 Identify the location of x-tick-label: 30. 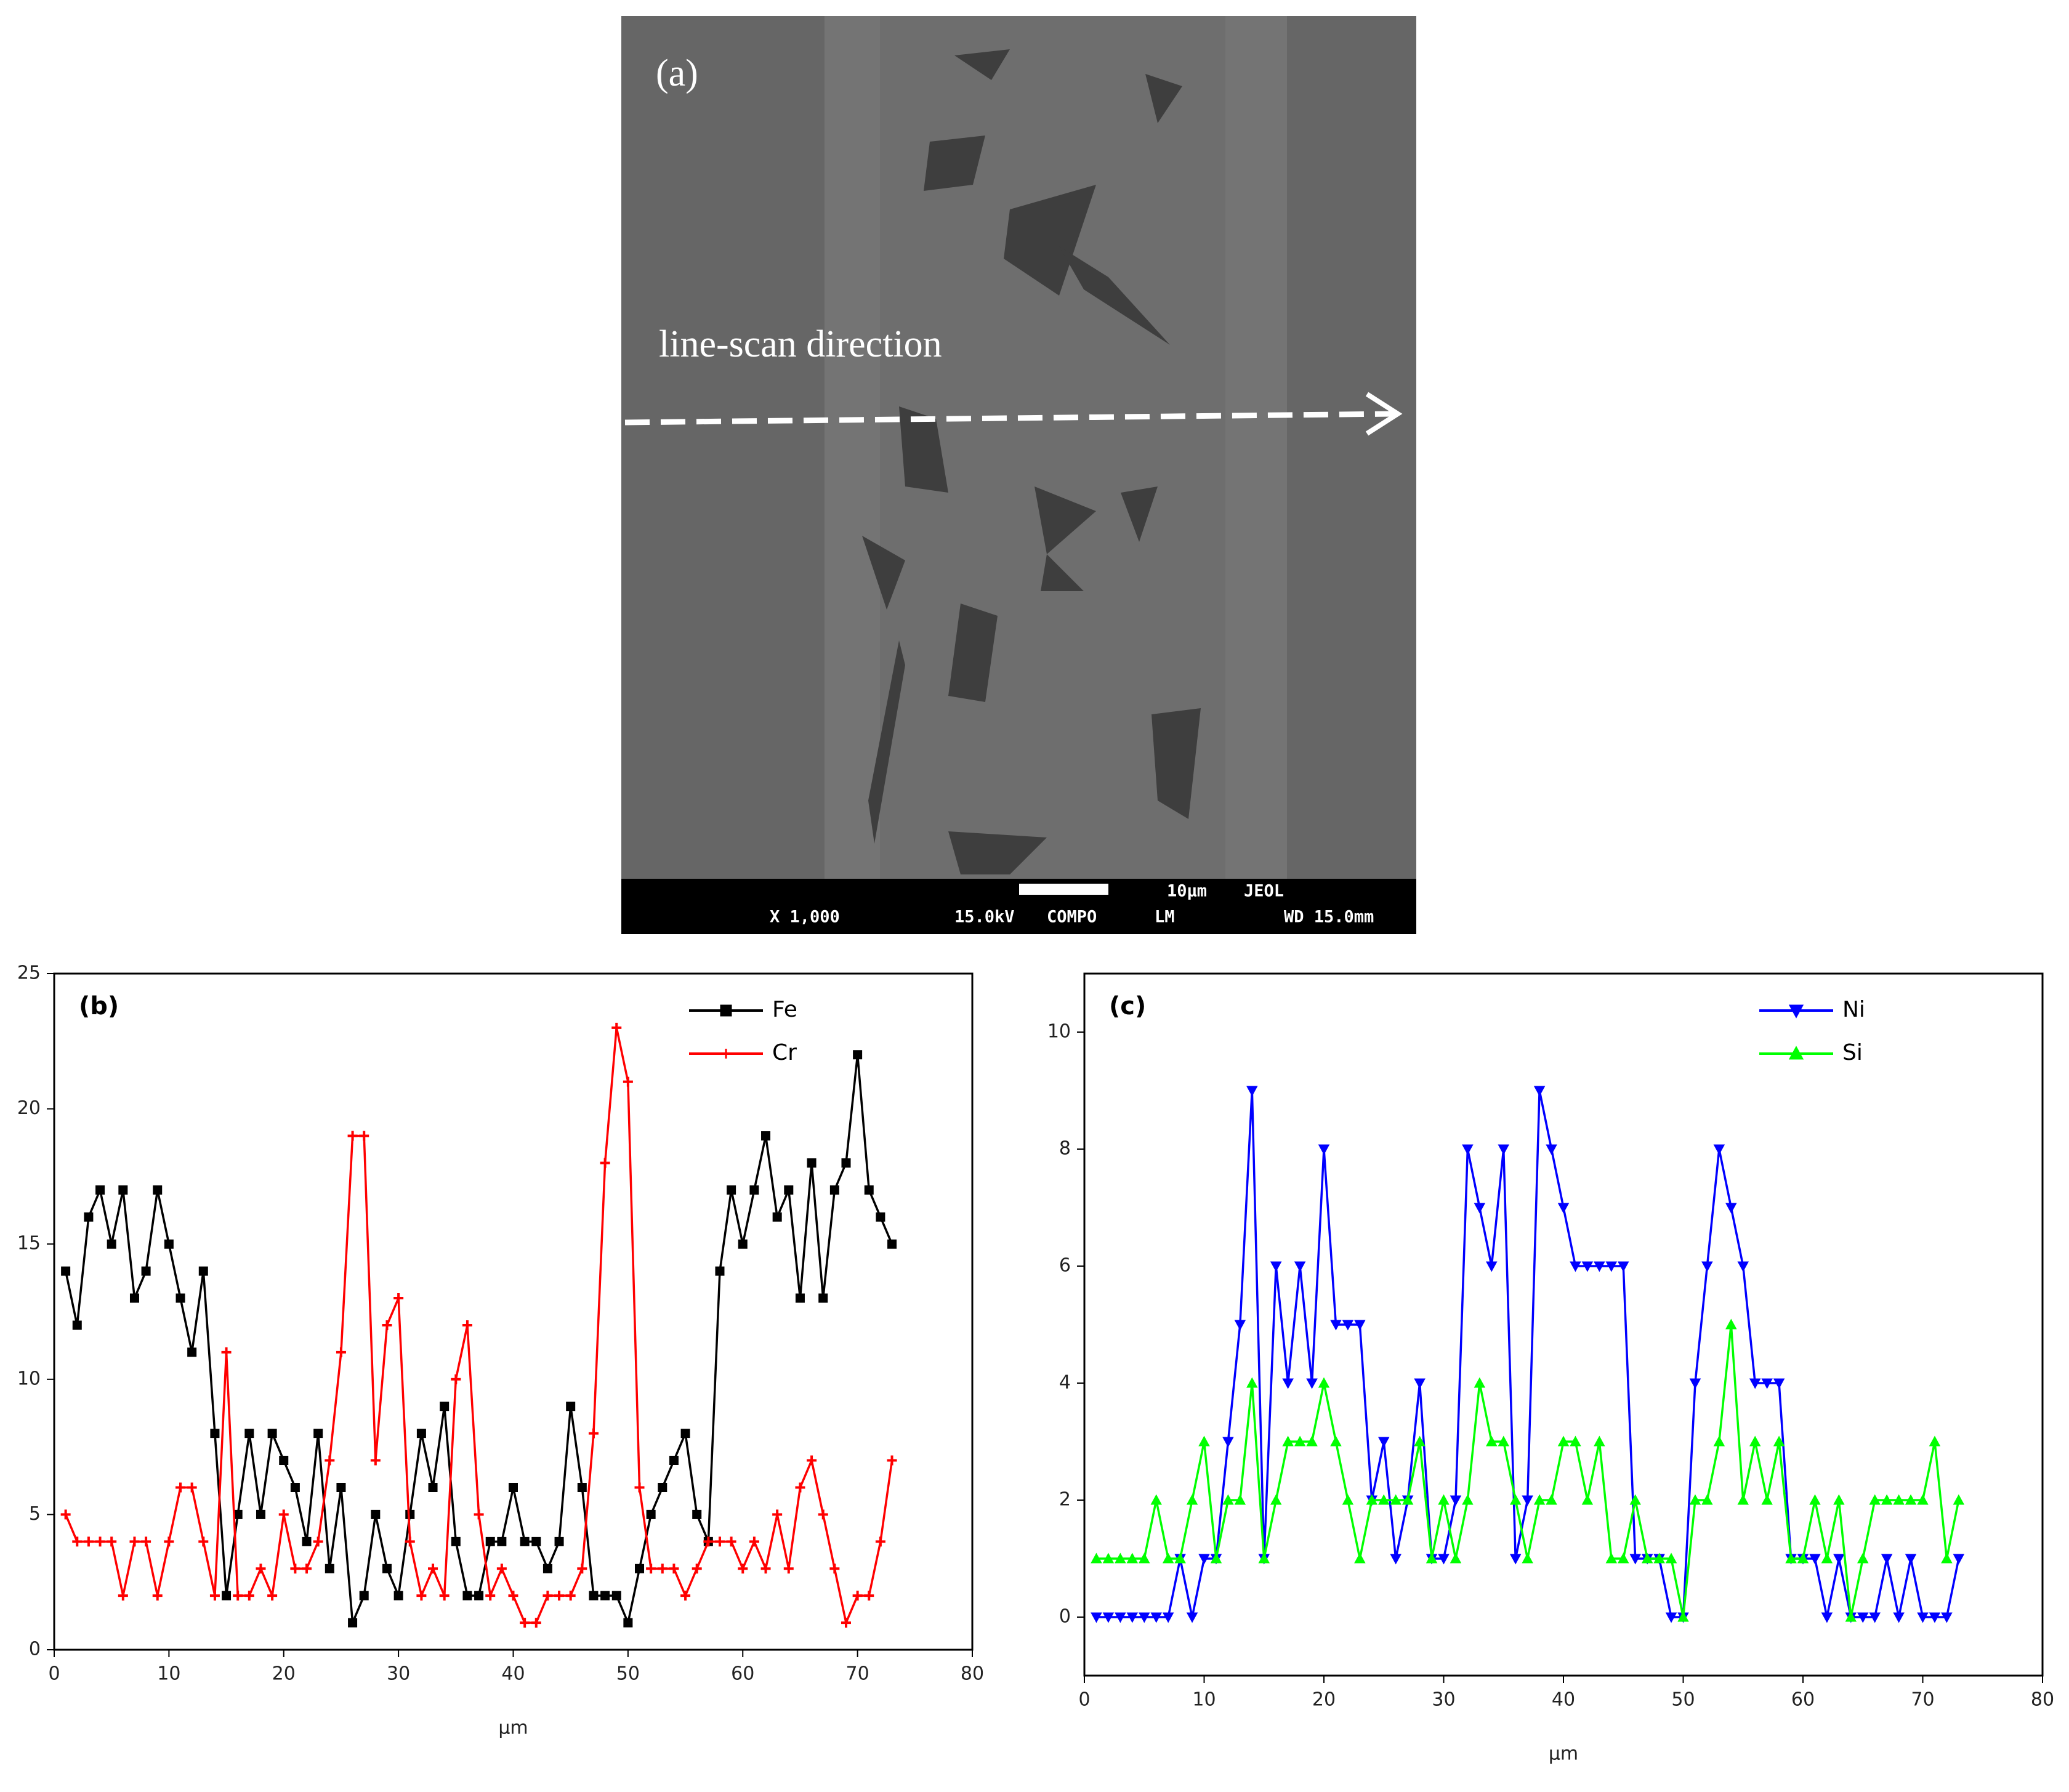
(1443, 1700).